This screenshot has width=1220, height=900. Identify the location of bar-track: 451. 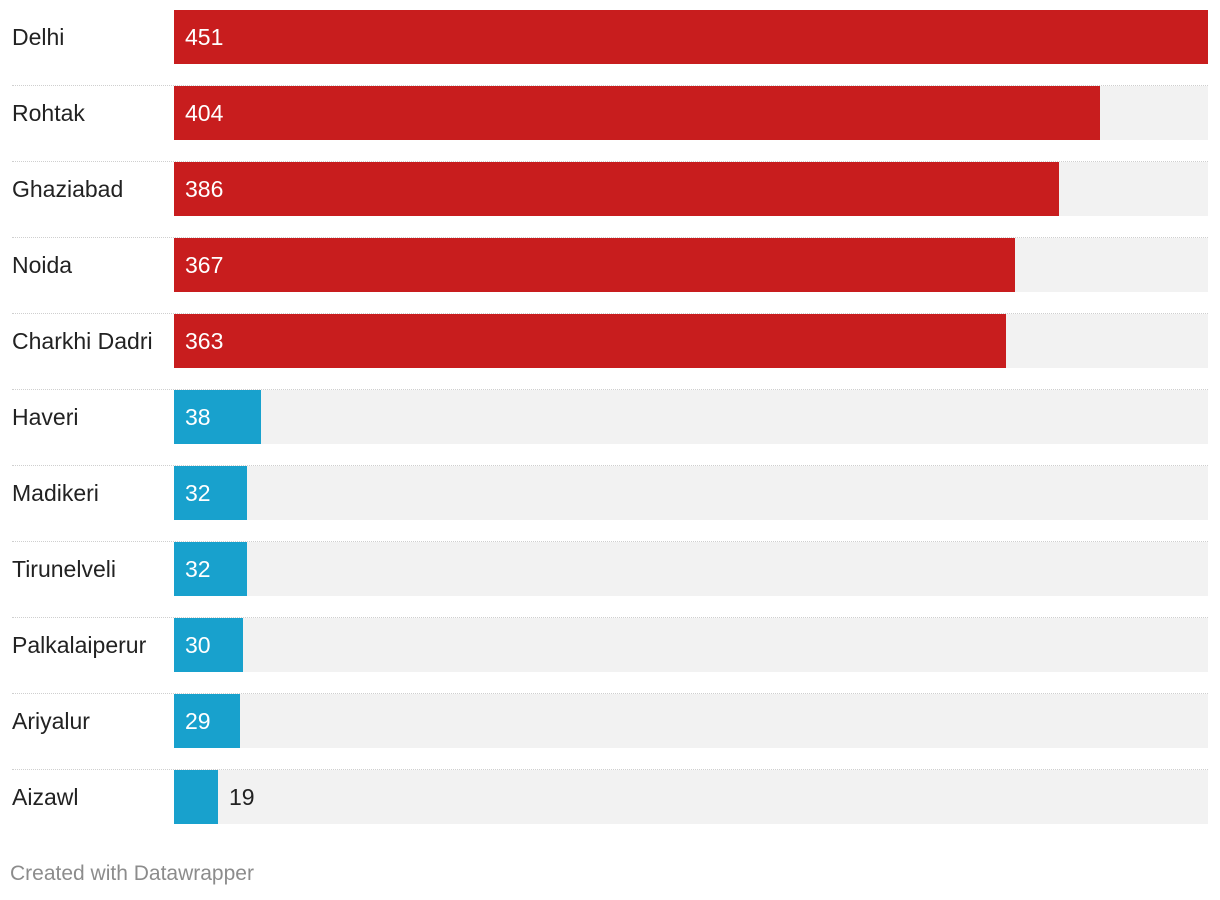
(691, 37).